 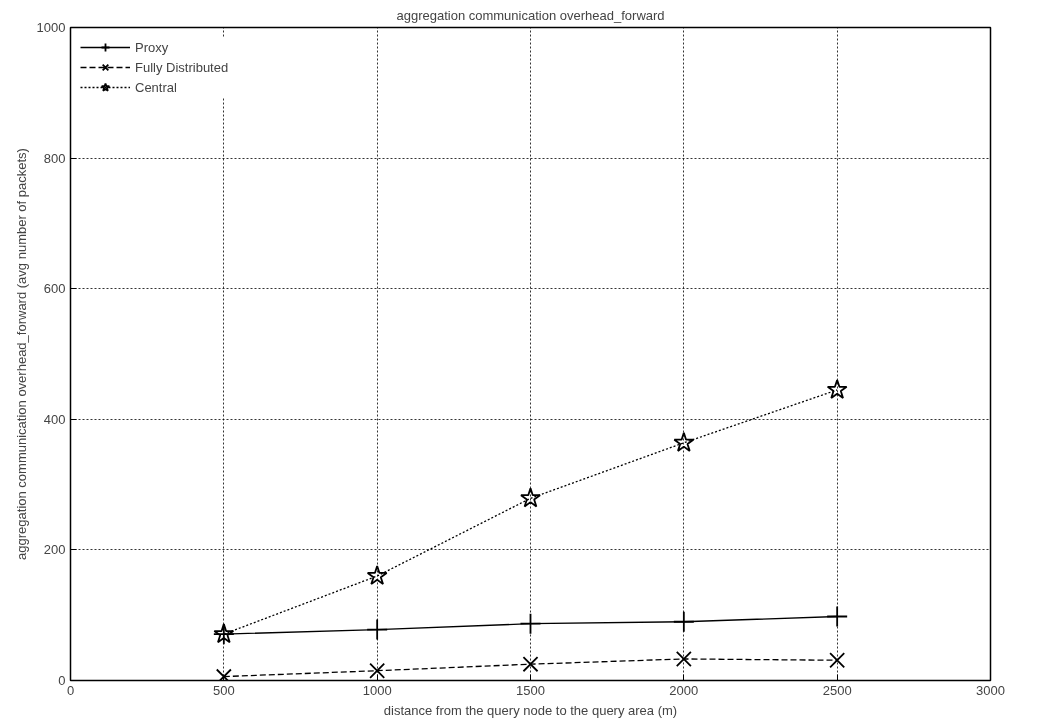 What do you see at coordinates (837, 690) in the screenshot?
I see `x-tick-label: 2500` at bounding box center [837, 690].